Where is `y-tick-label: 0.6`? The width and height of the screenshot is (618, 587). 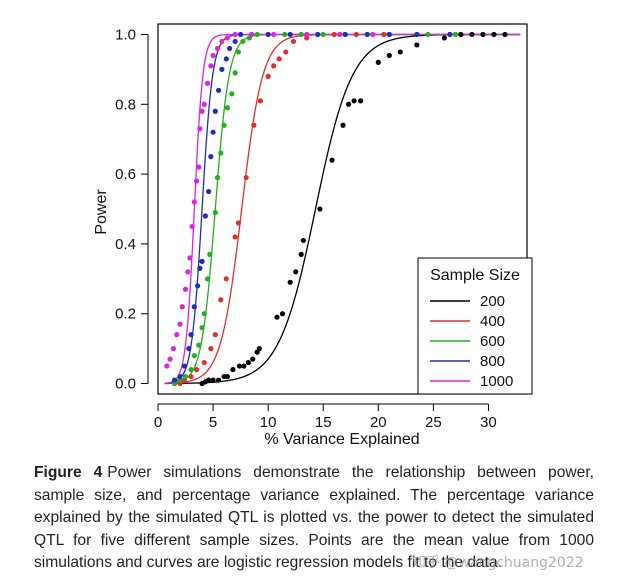 y-tick-label: 0.6 is located at coordinates (125, 174).